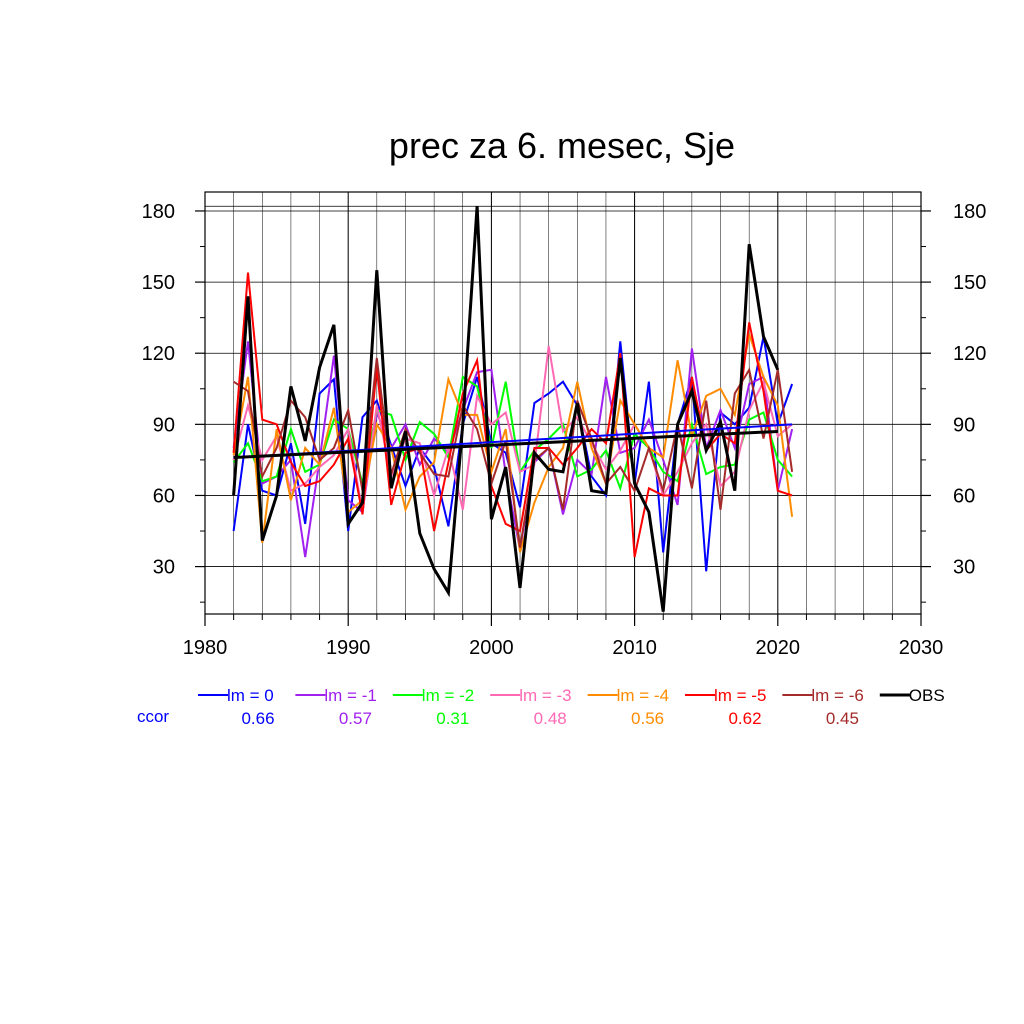  What do you see at coordinates (744, 718) in the screenshot?
I see `legend-ccor-value-5: 0.62` at bounding box center [744, 718].